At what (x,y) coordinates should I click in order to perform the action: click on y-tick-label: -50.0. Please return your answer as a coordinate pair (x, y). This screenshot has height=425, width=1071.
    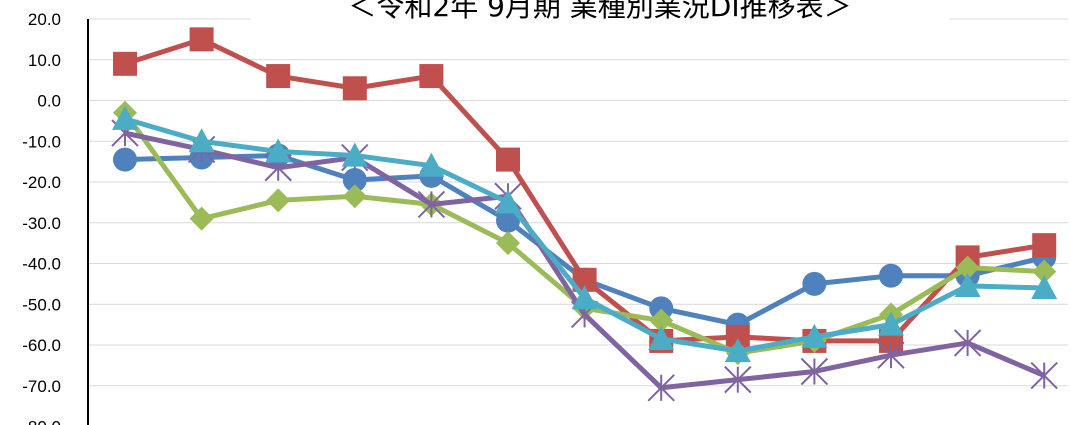
    Looking at the image, I should click on (41, 304).